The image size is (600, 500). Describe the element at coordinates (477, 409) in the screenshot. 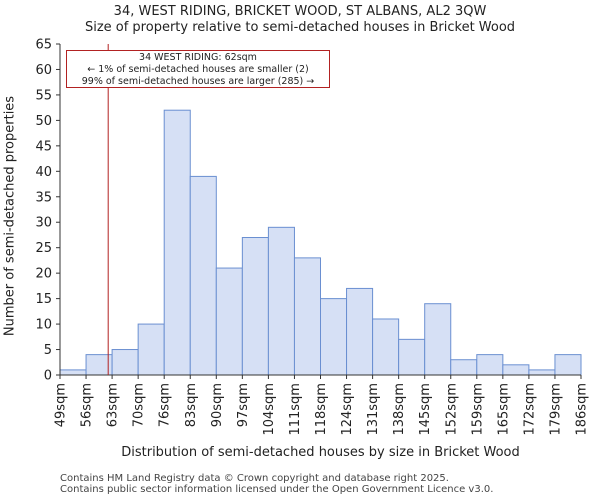

I see `x-tick-label-159sqm: 159sqm` at that location.